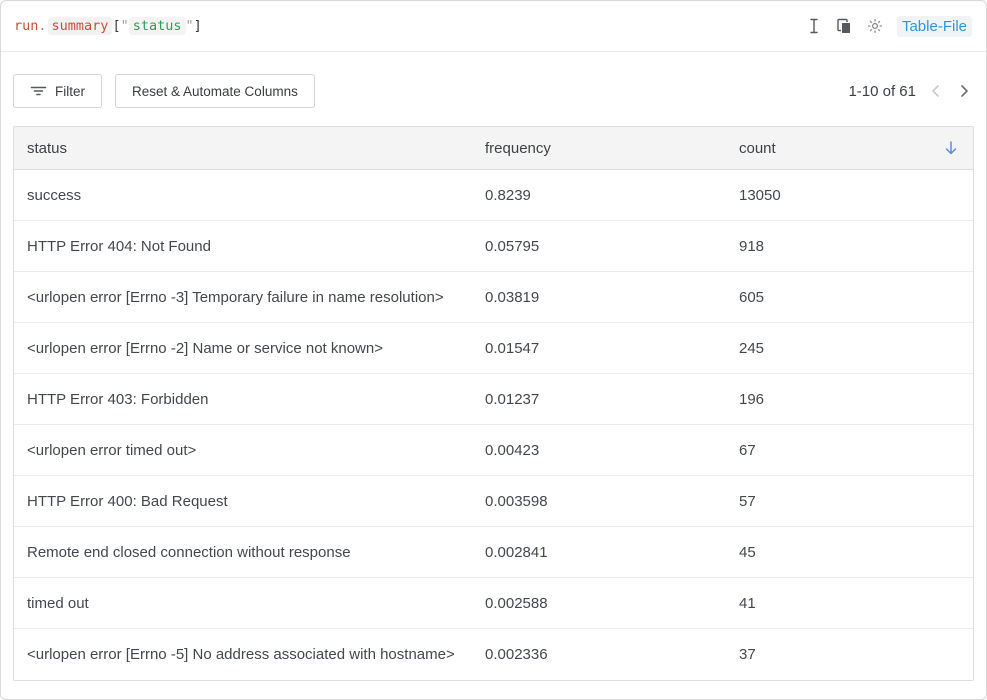 The image size is (987, 700). What do you see at coordinates (38, 91) in the screenshot?
I see `filter-icon` at bounding box center [38, 91].